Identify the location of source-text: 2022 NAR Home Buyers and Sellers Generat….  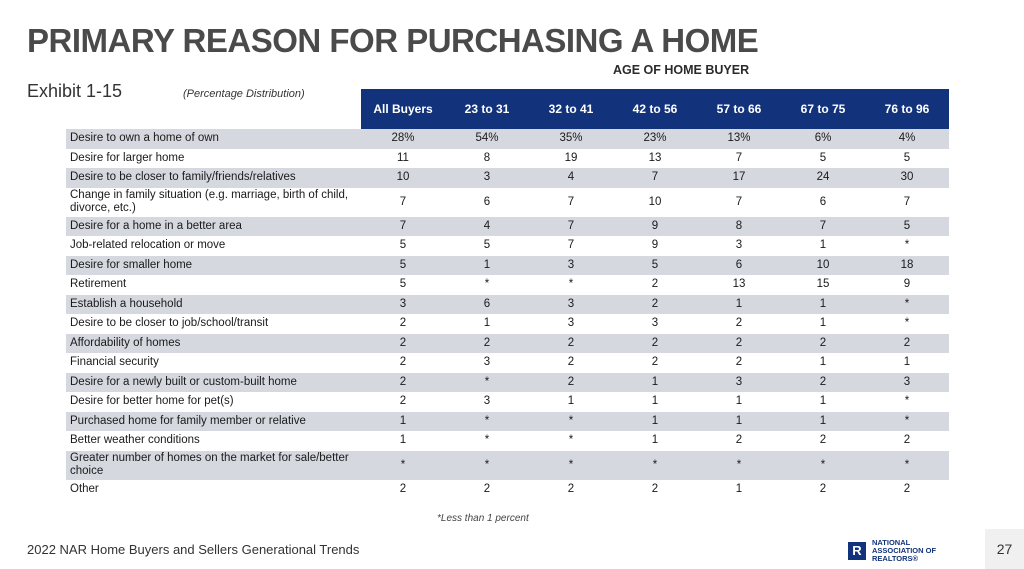
(193, 549).